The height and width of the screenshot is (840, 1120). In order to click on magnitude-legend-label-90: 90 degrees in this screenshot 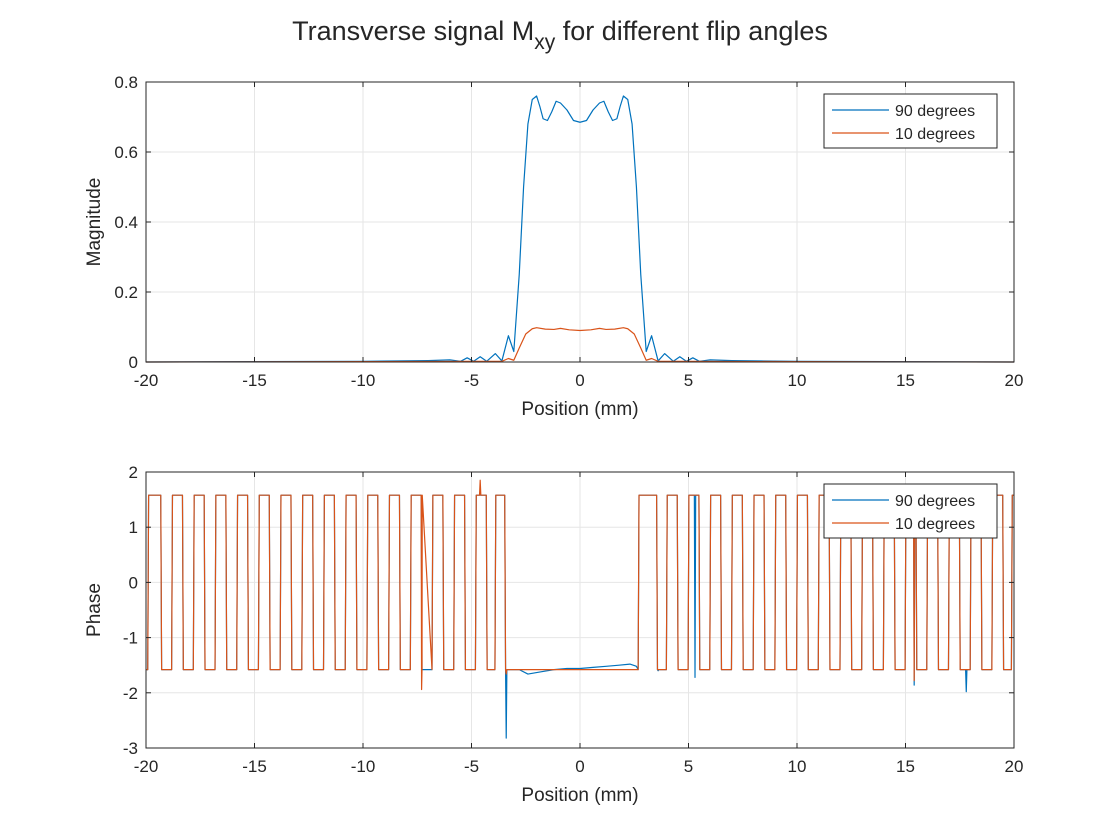, I will do `click(935, 111)`.